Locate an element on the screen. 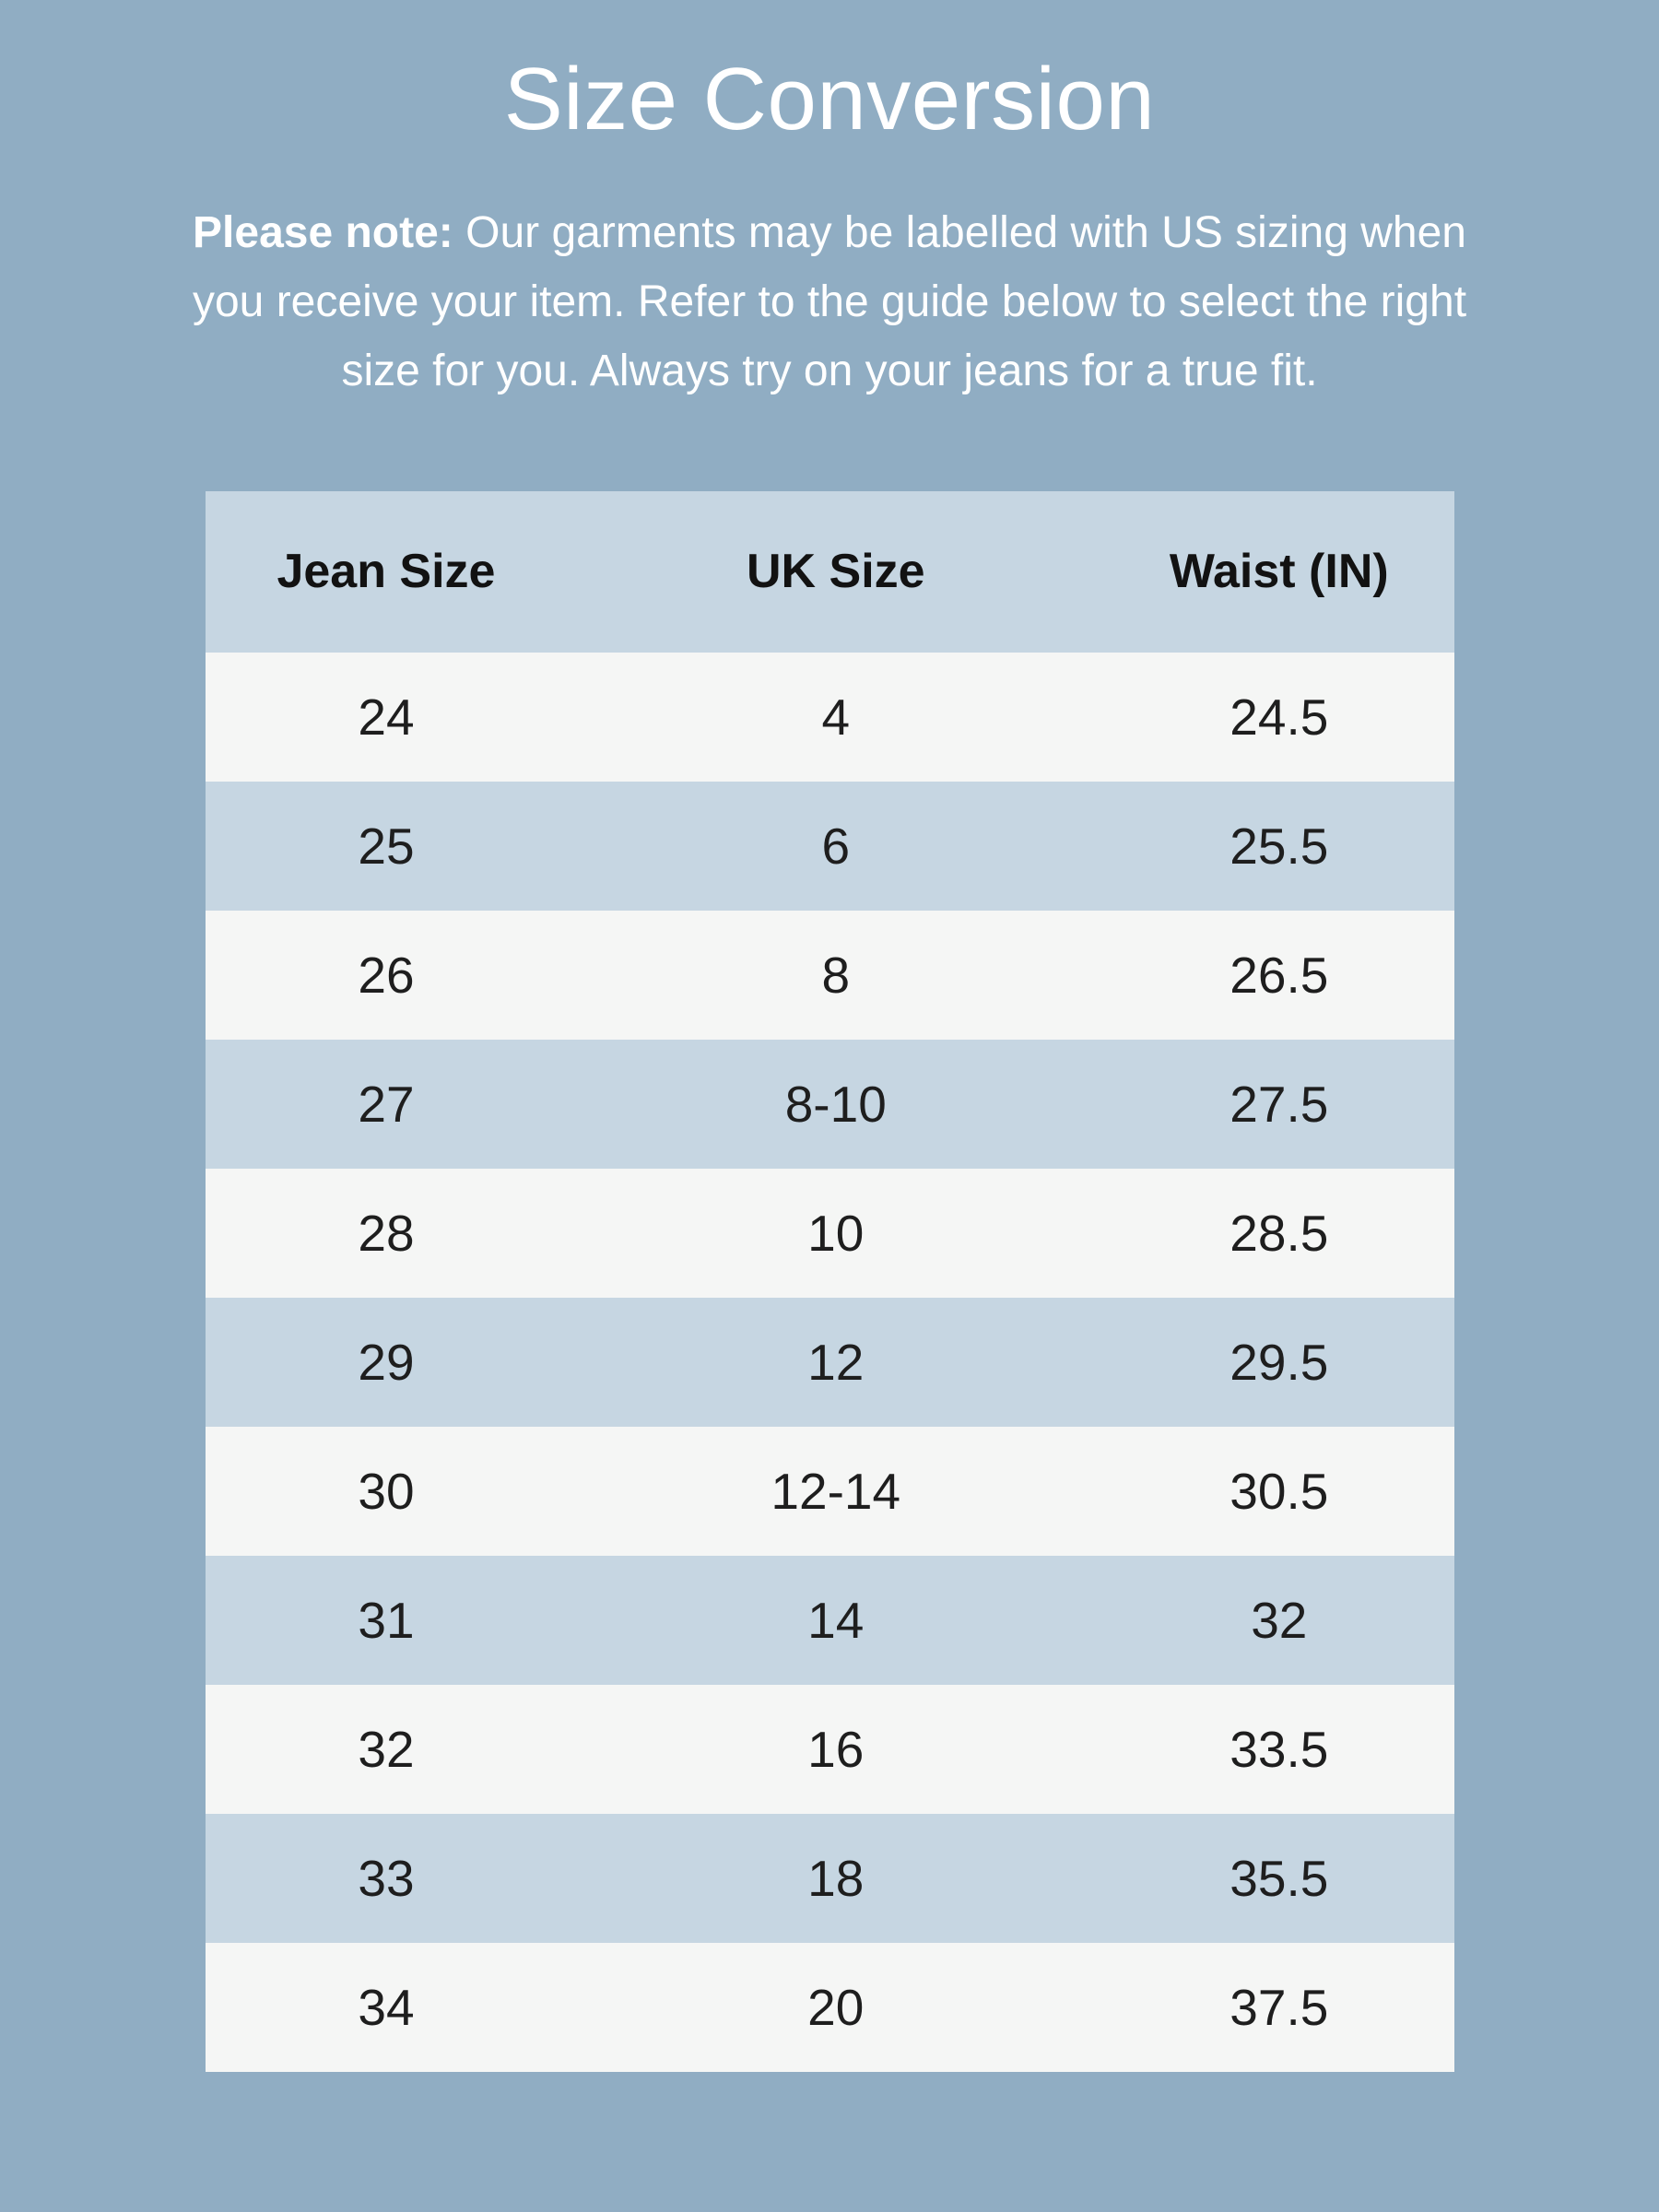 The width and height of the screenshot is (1659, 2212). table-cell: 25.5 is located at coordinates (1279, 846).